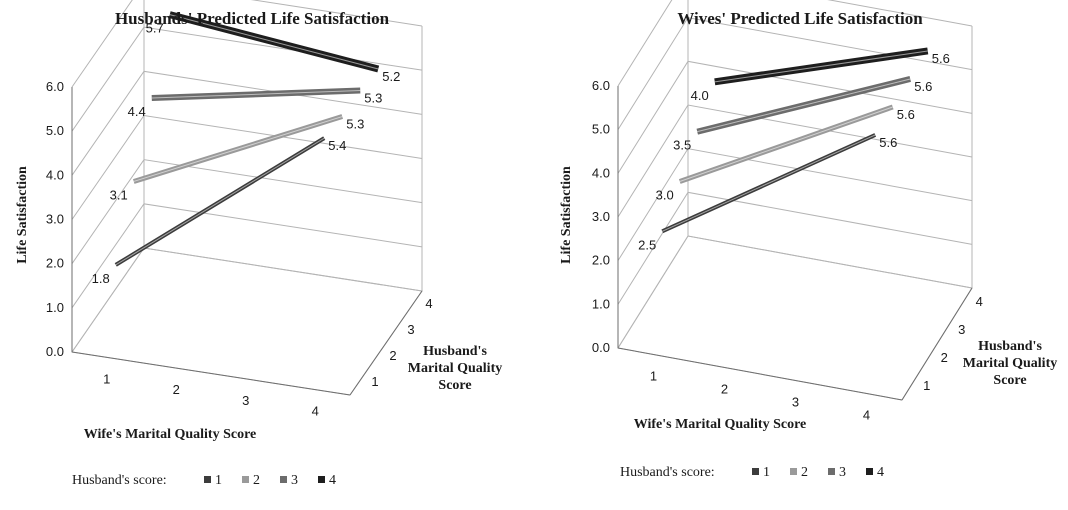 This screenshot has width=1068, height=510. Describe the element at coordinates (101, 278) in the screenshot. I see `data-label-start: 1.8` at that location.